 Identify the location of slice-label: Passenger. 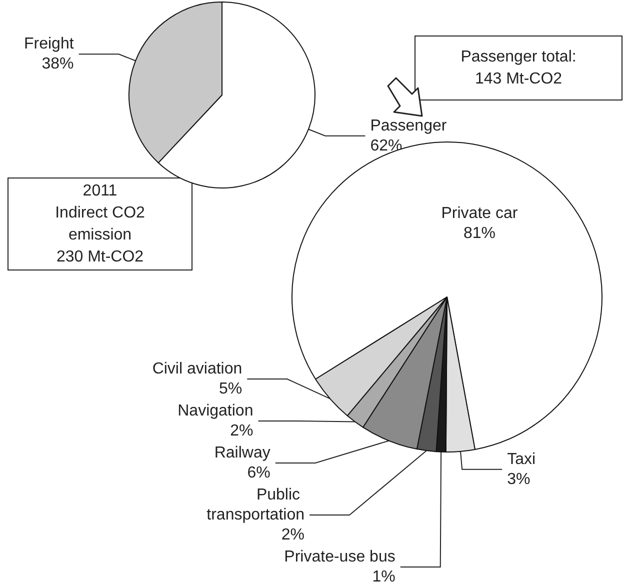
(409, 125).